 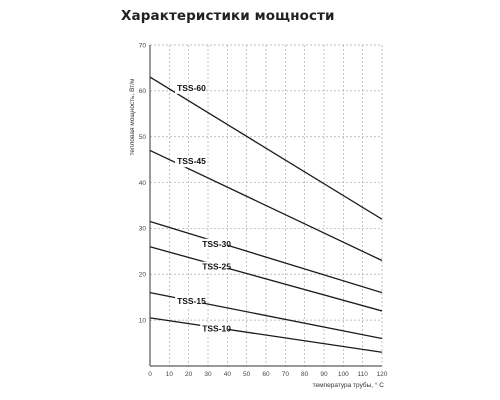 I want to click on y-tick-label: 50, so click(x=143, y=137).